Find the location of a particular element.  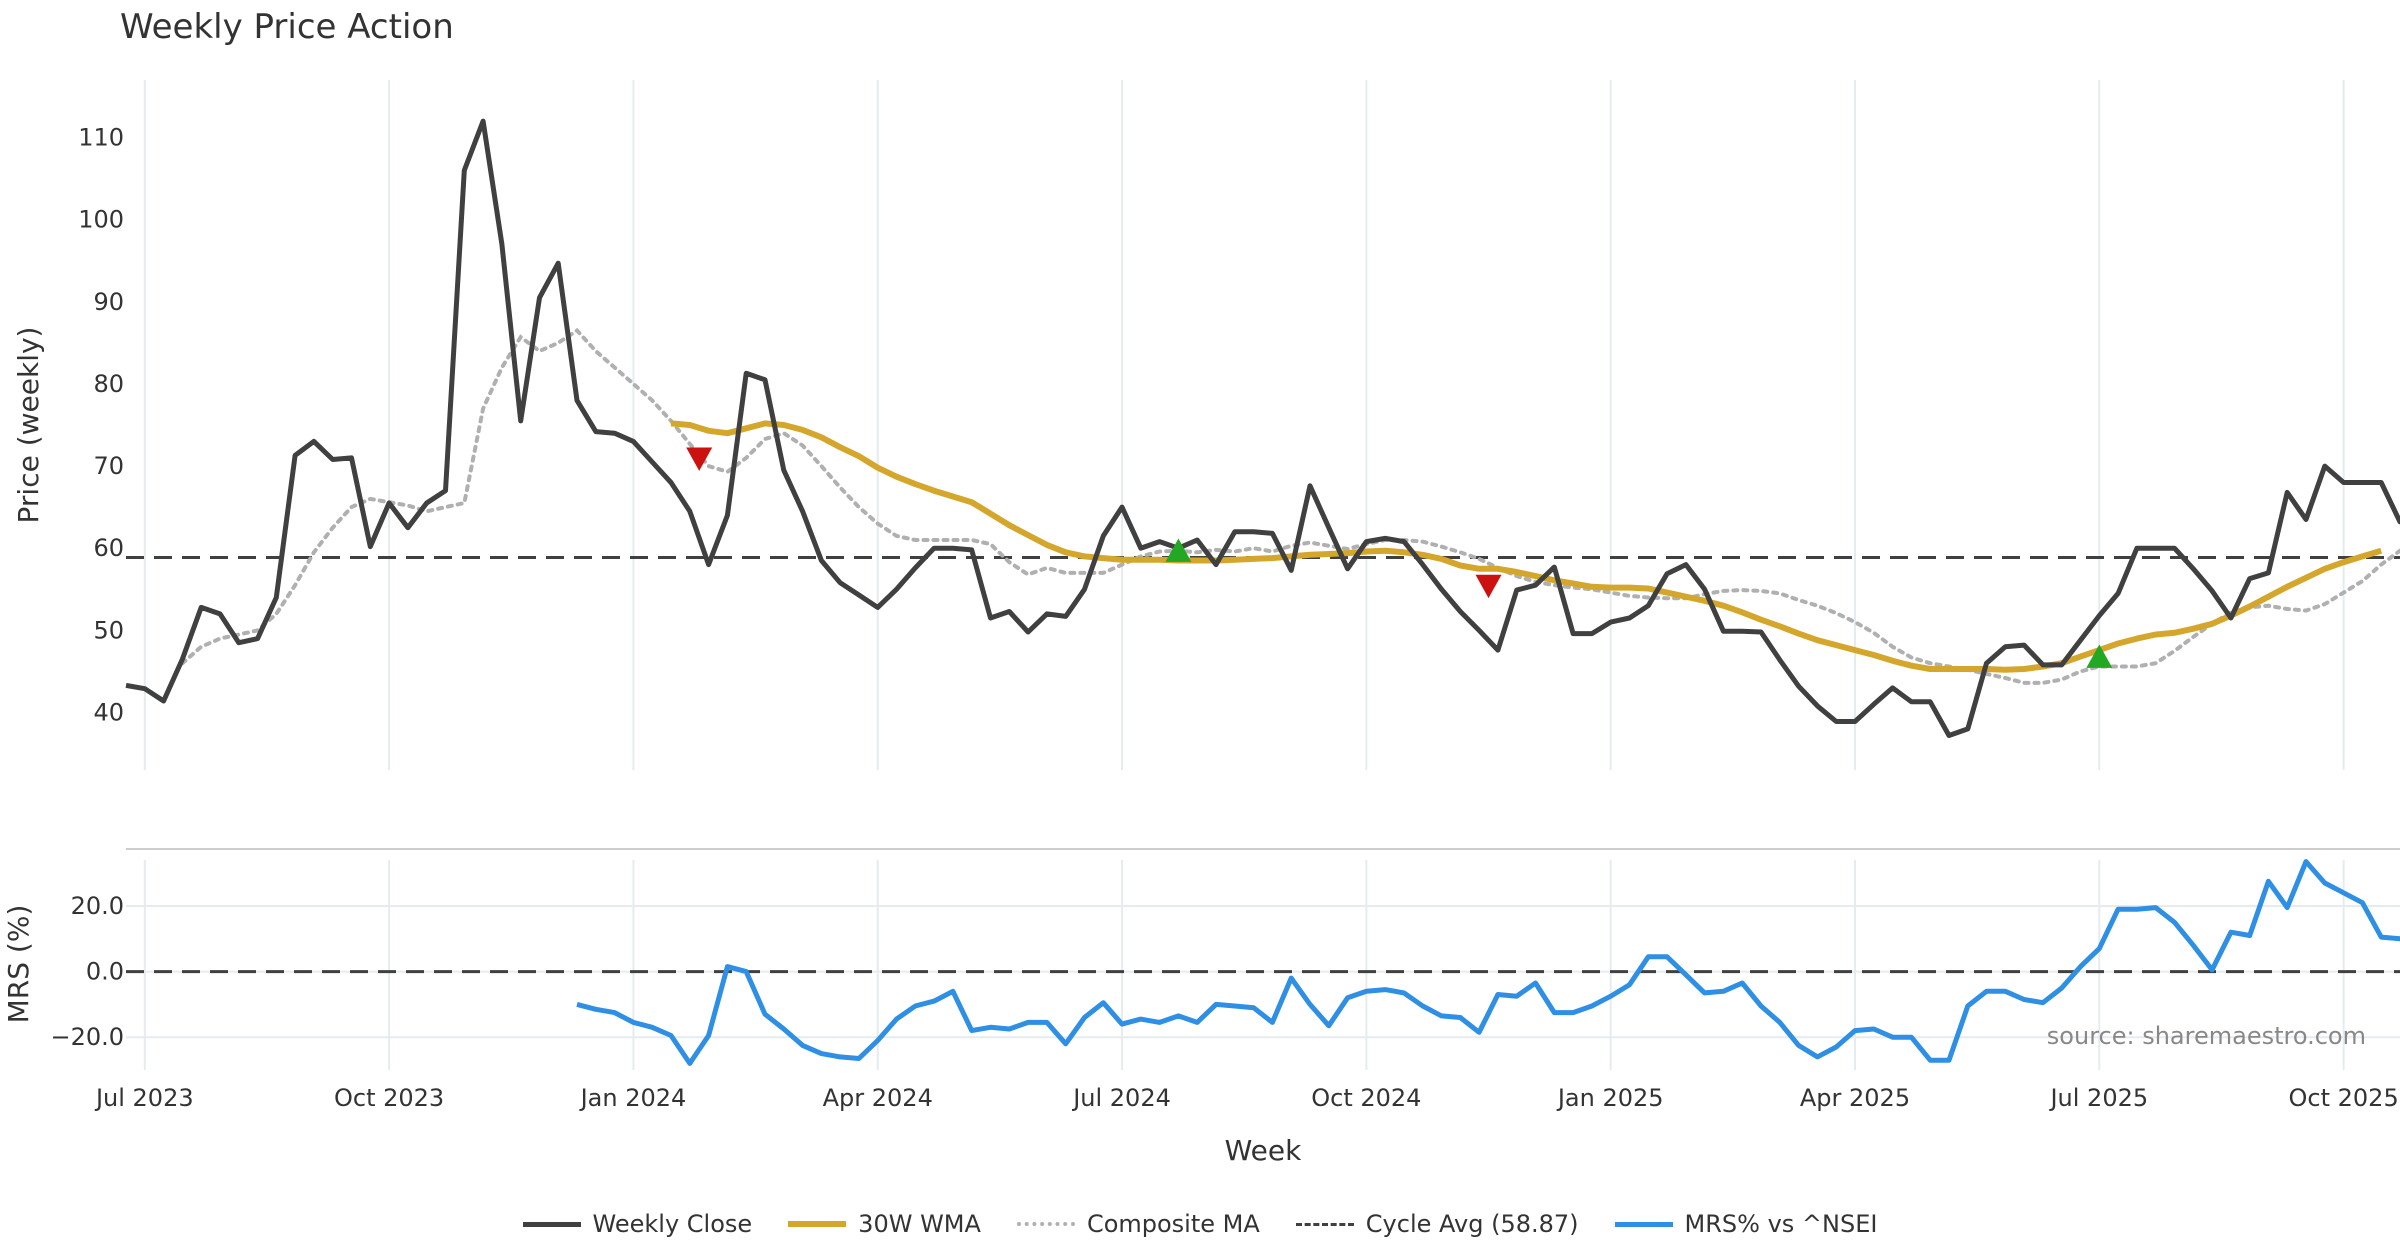

x-tick-label: Jan 2024 is located at coordinates (633, 1098).